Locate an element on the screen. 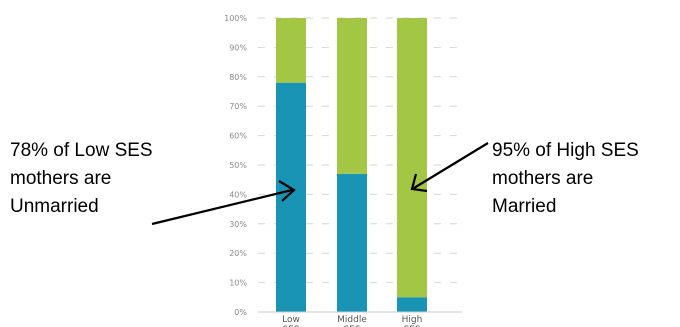 This screenshot has height=327, width=680. annotation-right-line-1: 95% of High SES is located at coordinates (565, 150).